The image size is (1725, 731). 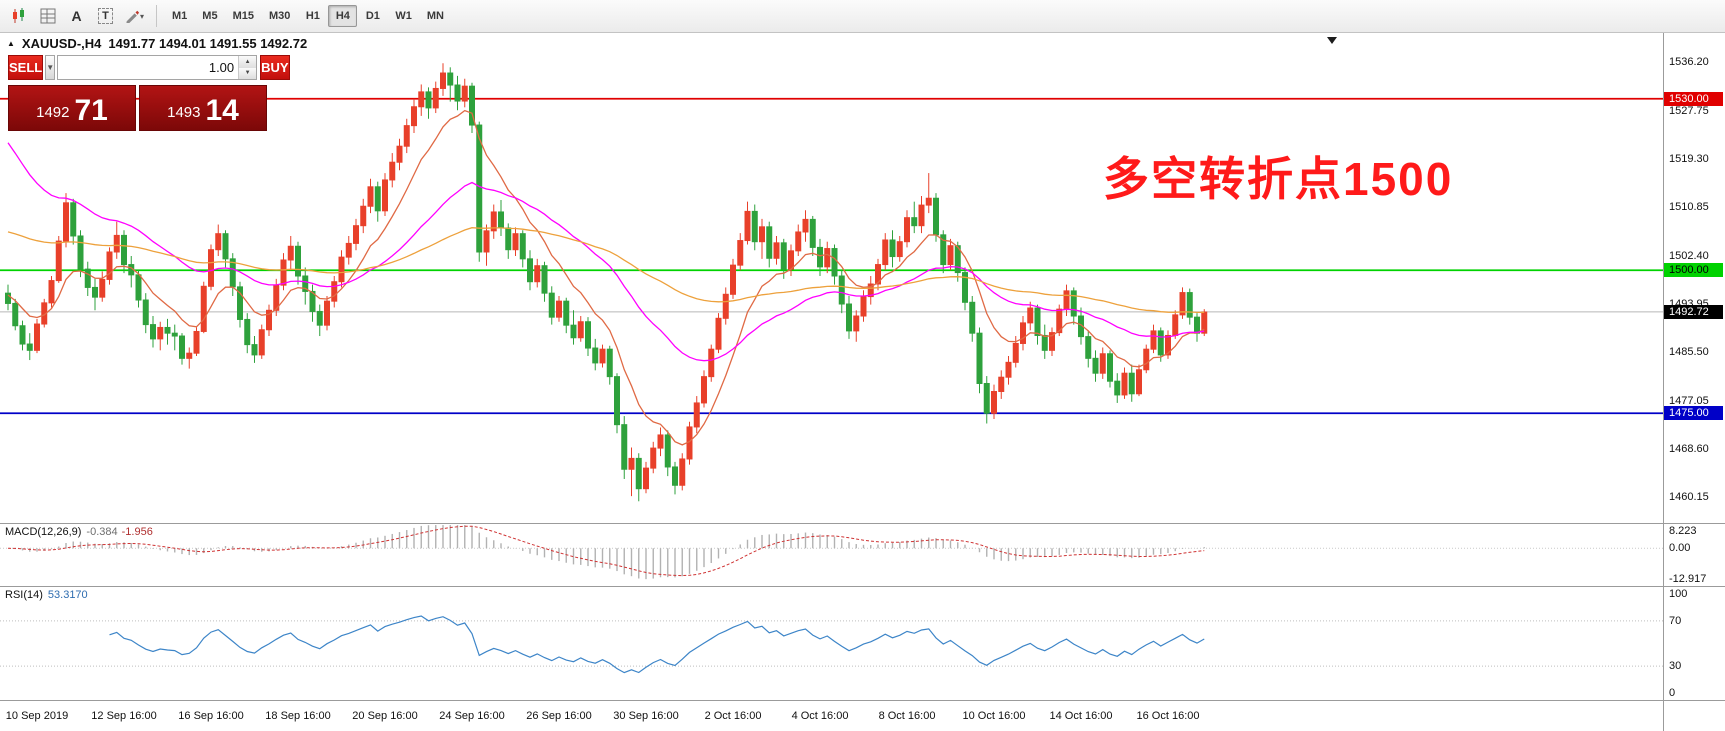 What do you see at coordinates (1689, 497) in the screenshot?
I see `price-axis-label: 1460.15` at bounding box center [1689, 497].